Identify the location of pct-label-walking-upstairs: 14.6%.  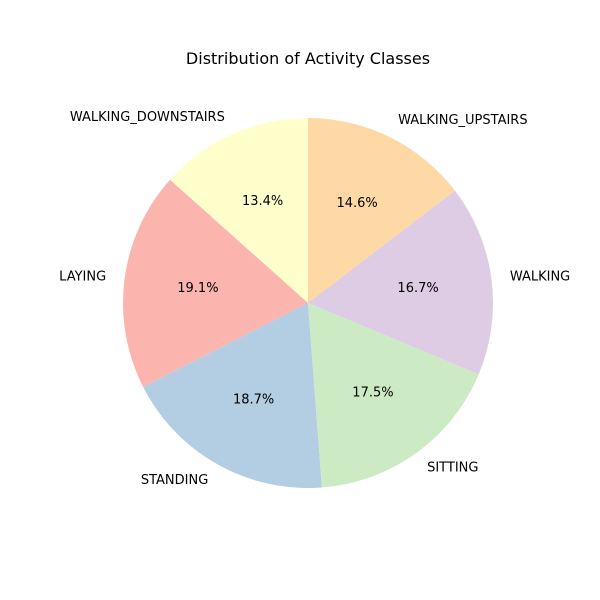
(356, 203).